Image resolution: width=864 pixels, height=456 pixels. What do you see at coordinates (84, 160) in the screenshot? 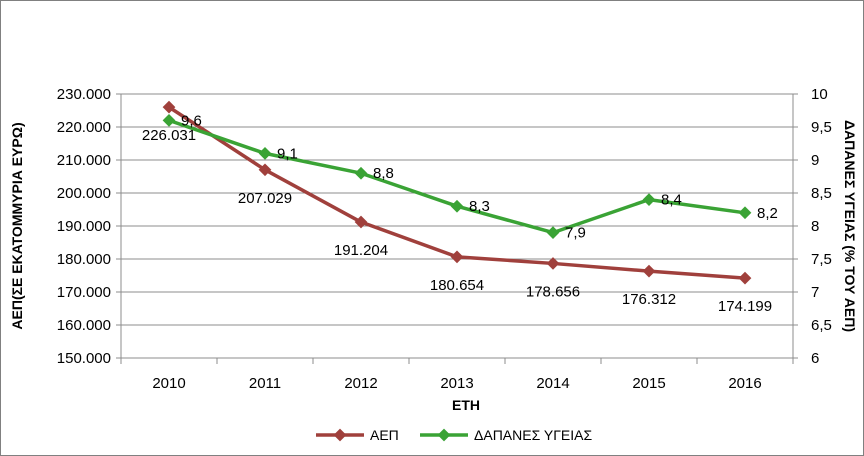
I see `y-left-tick-label: 210.000` at bounding box center [84, 160].